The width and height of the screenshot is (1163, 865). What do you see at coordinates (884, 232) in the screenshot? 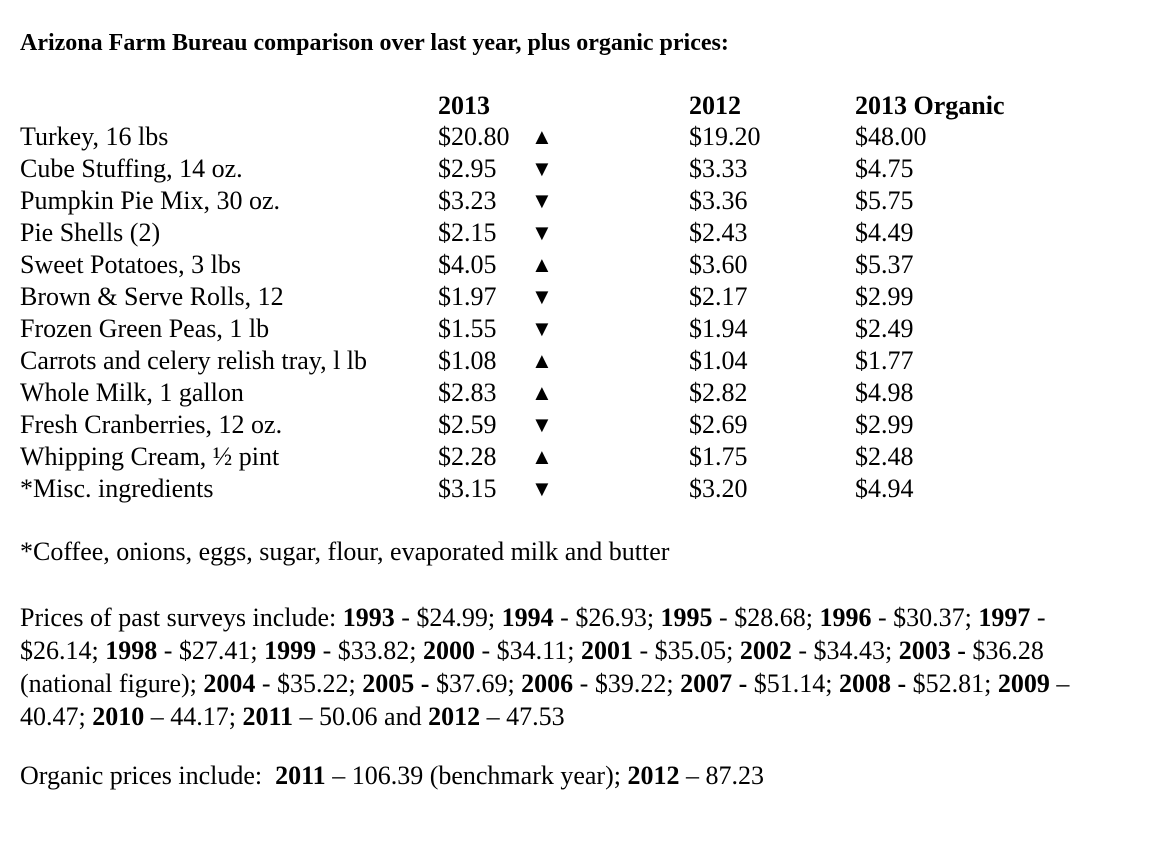
I see `price-2013-organic: $4.49` at bounding box center [884, 232].